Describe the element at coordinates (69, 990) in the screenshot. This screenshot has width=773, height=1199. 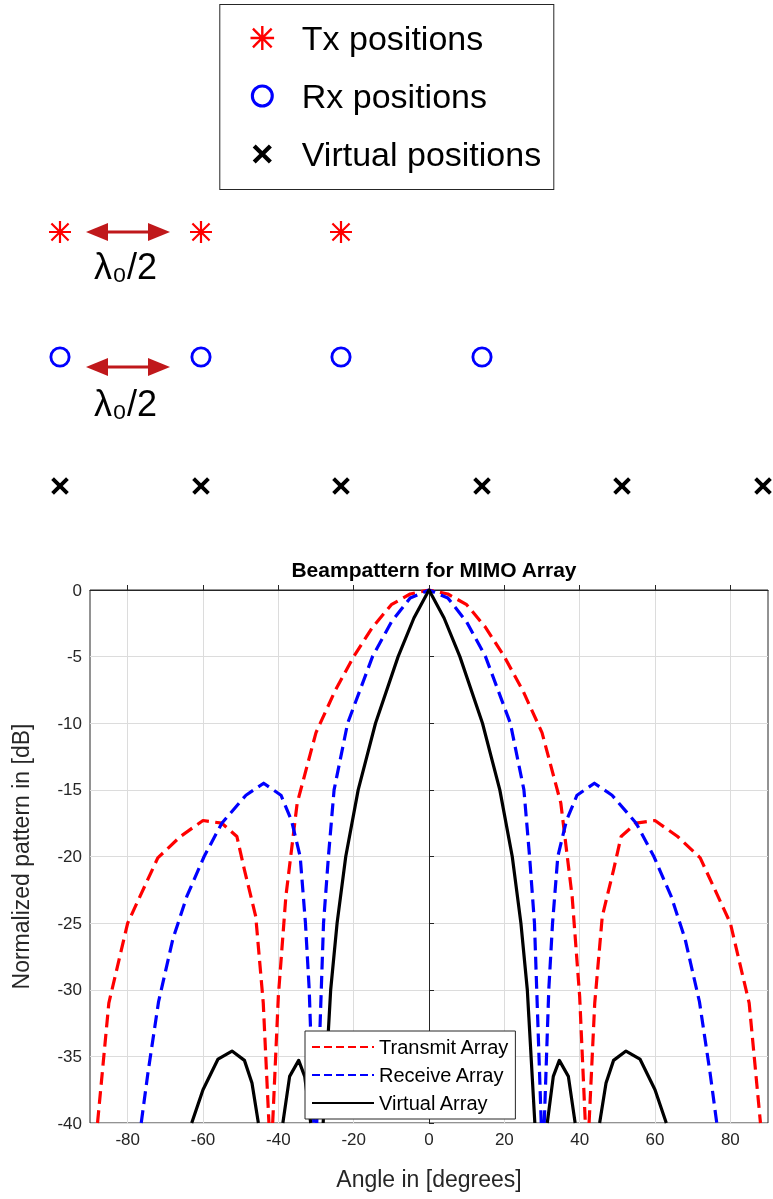
I see `y-tick-label: -30` at that location.